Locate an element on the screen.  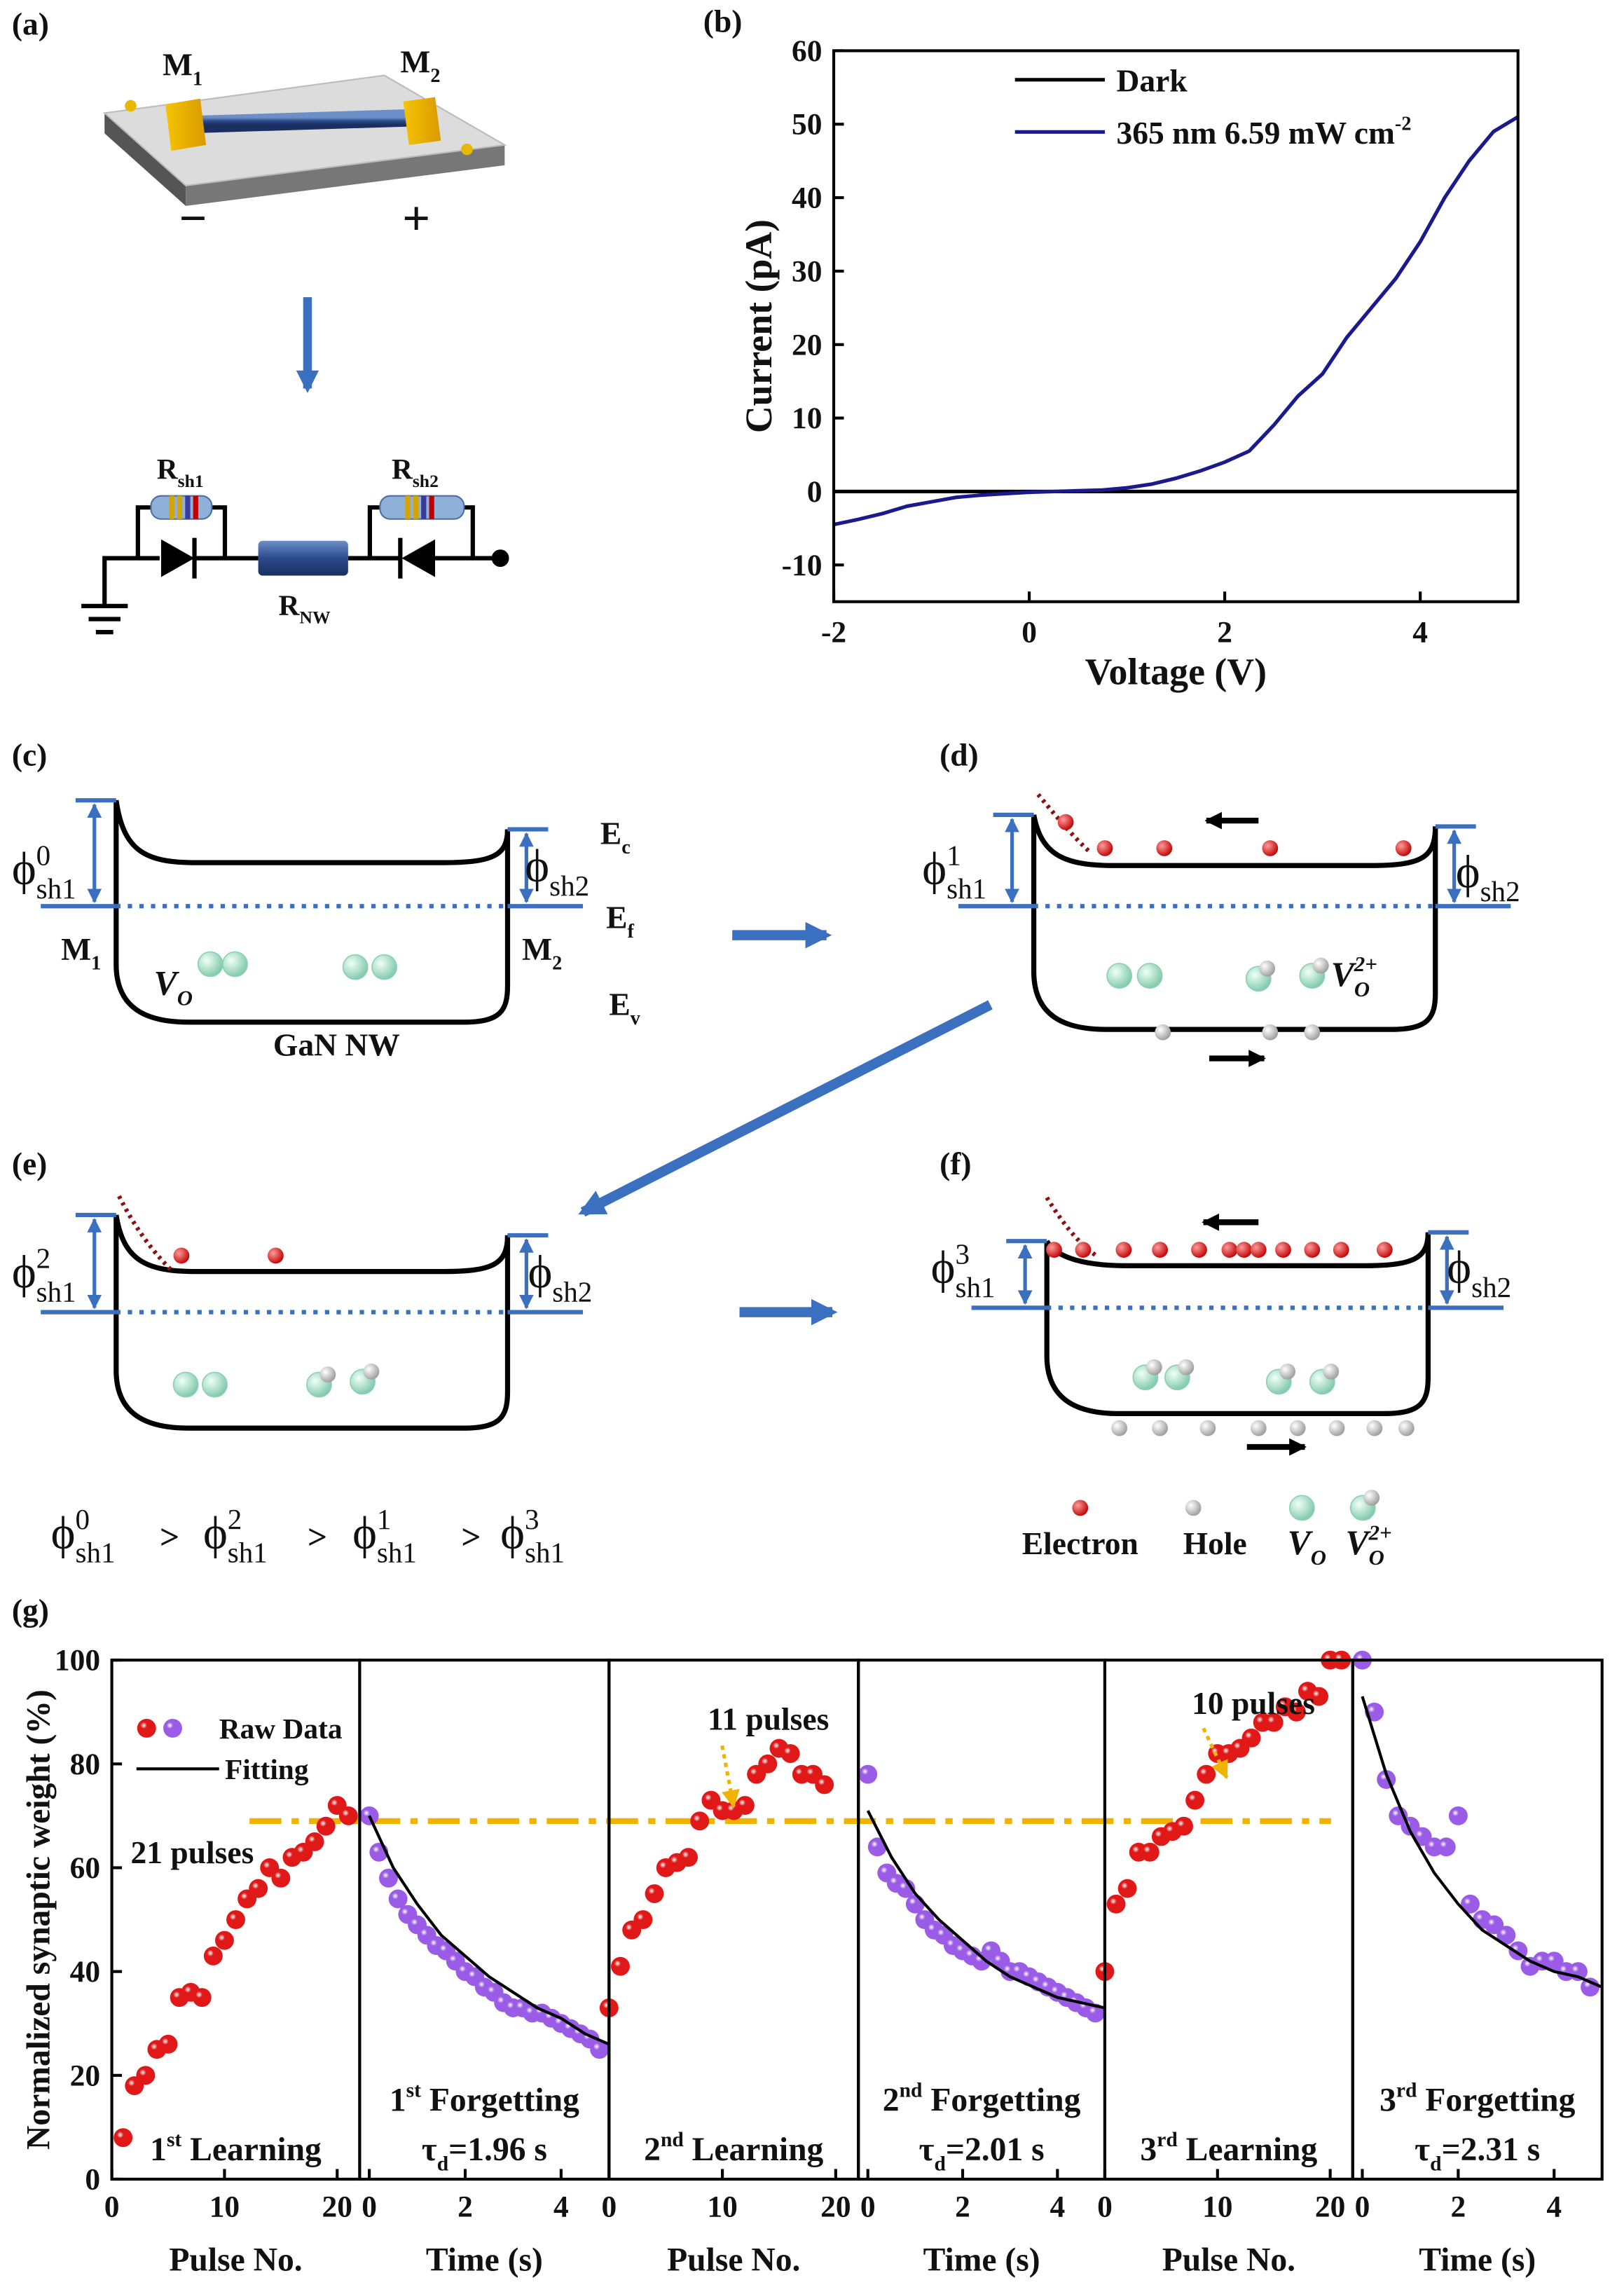
annotation: 11 pulses is located at coordinates (768, 1719).